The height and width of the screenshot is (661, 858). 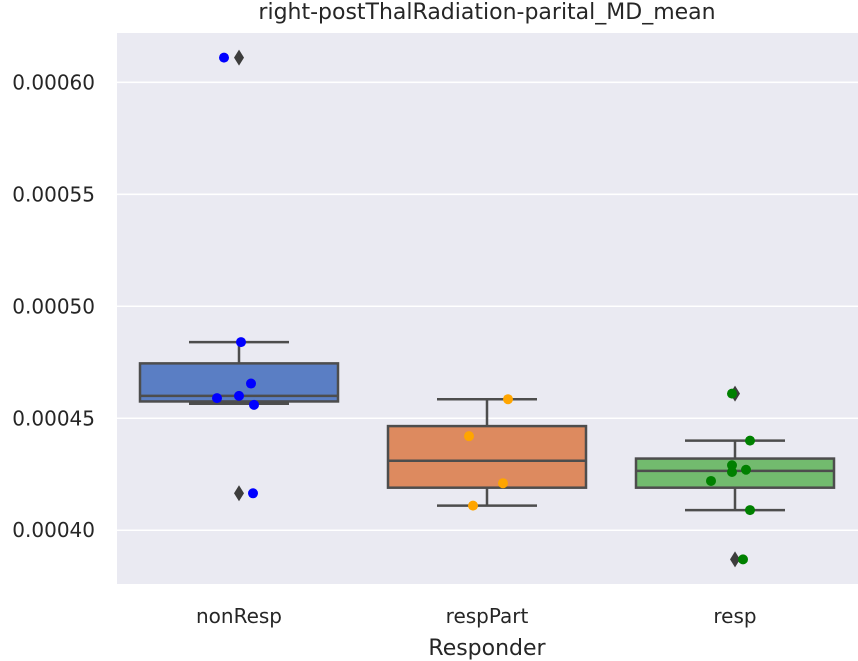 I want to click on box-respPart, so click(x=487, y=452).